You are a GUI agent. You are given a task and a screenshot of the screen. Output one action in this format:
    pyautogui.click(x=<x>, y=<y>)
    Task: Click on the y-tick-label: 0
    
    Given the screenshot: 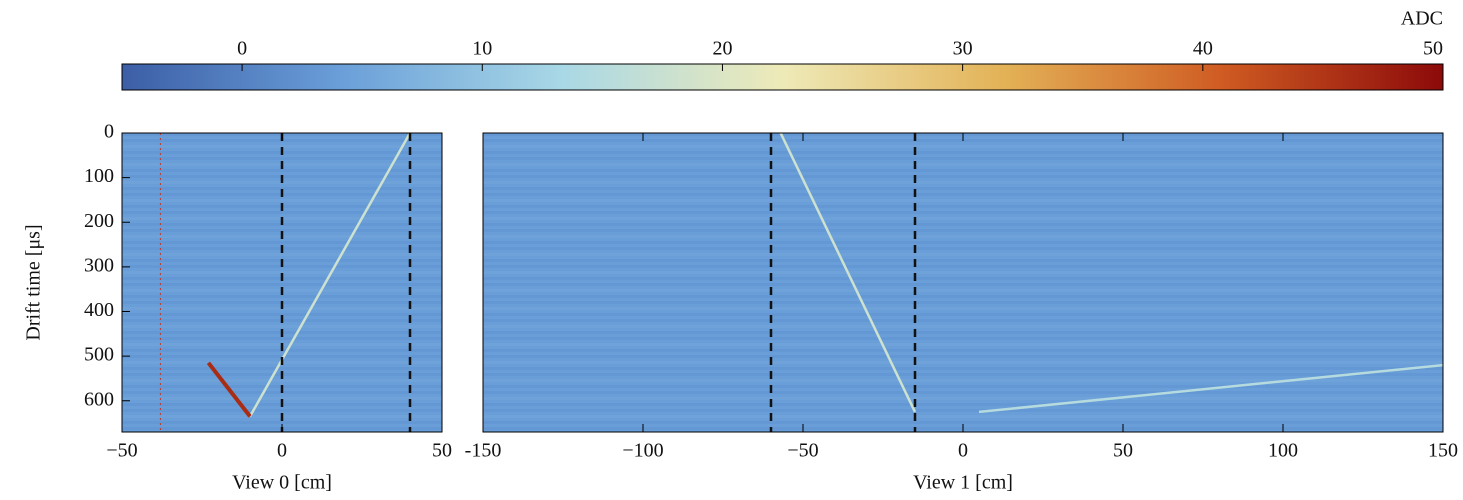 What is the action you would take?
    pyautogui.click(x=109, y=132)
    